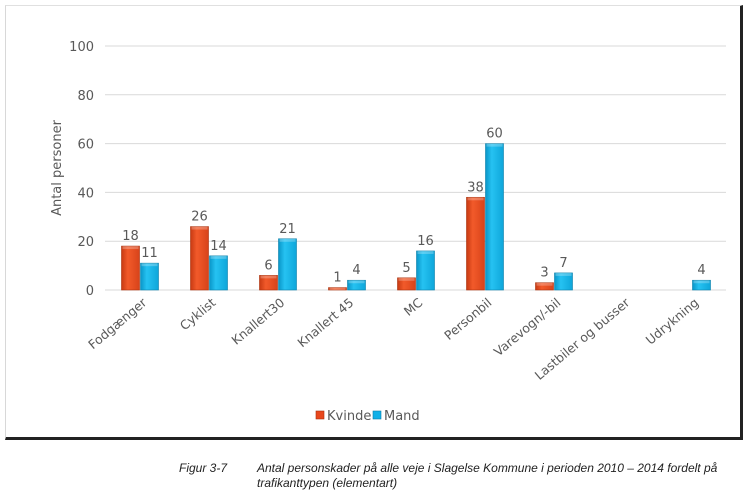 The height and width of the screenshot is (498, 748). Describe the element at coordinates (117, 323) in the screenshot. I see `x-tick-label: Fodgænger` at that location.